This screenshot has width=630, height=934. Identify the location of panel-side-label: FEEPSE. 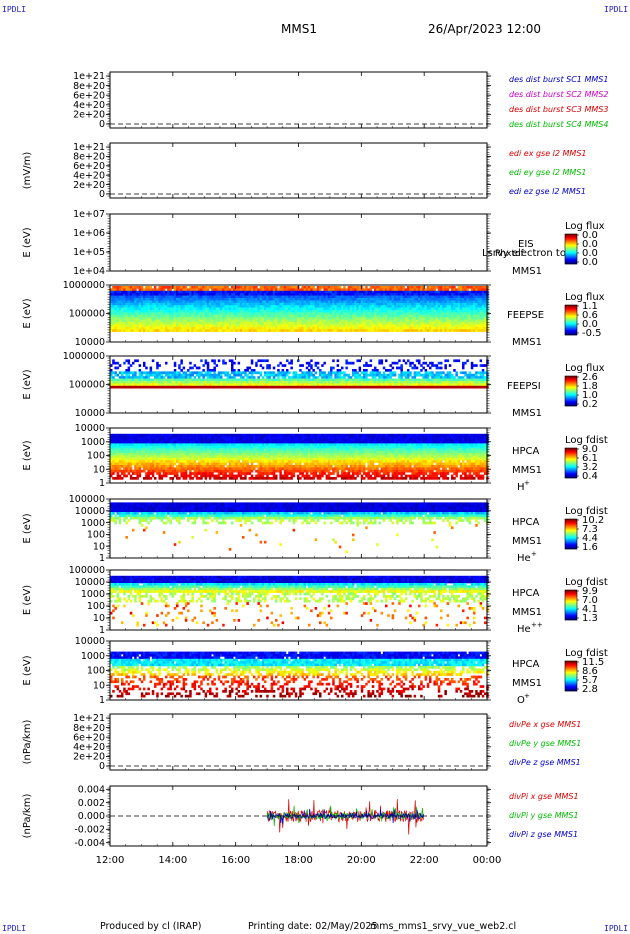
(525, 315).